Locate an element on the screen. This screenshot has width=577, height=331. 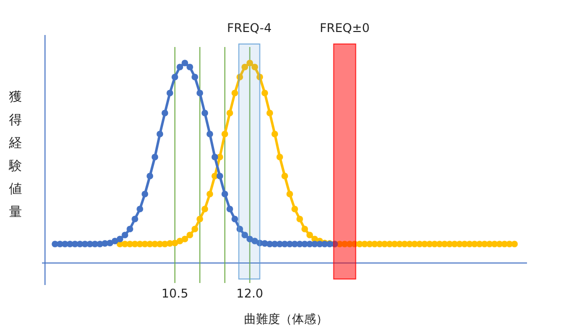
x-axis-title: 曲難度（体感） is located at coordinates (286, 319).